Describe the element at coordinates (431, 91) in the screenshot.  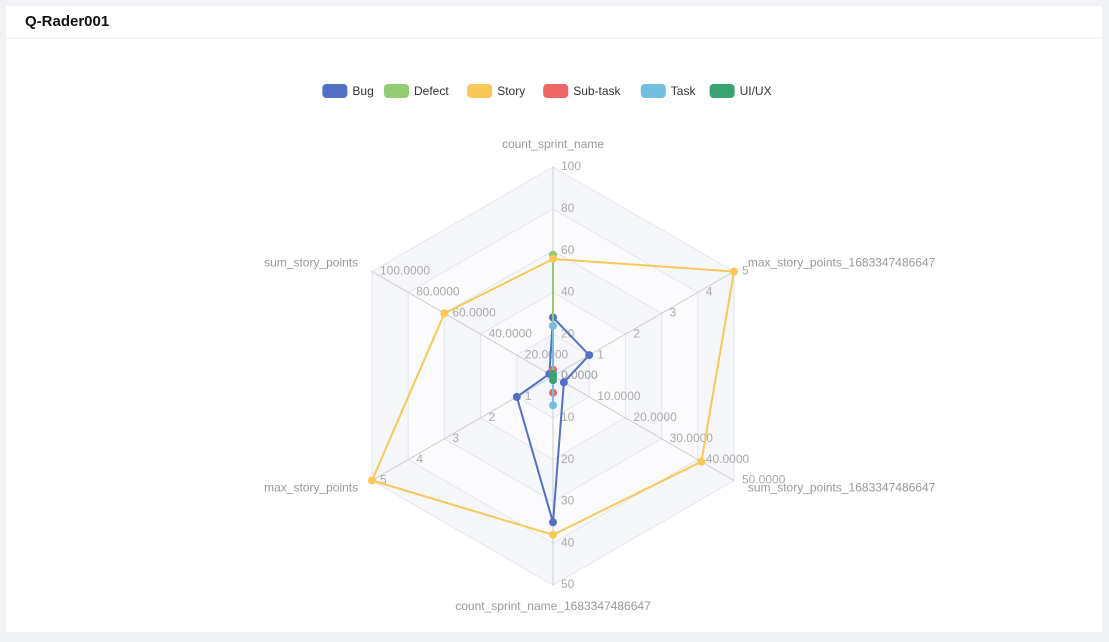
I see `legend-label: Defect` at that location.